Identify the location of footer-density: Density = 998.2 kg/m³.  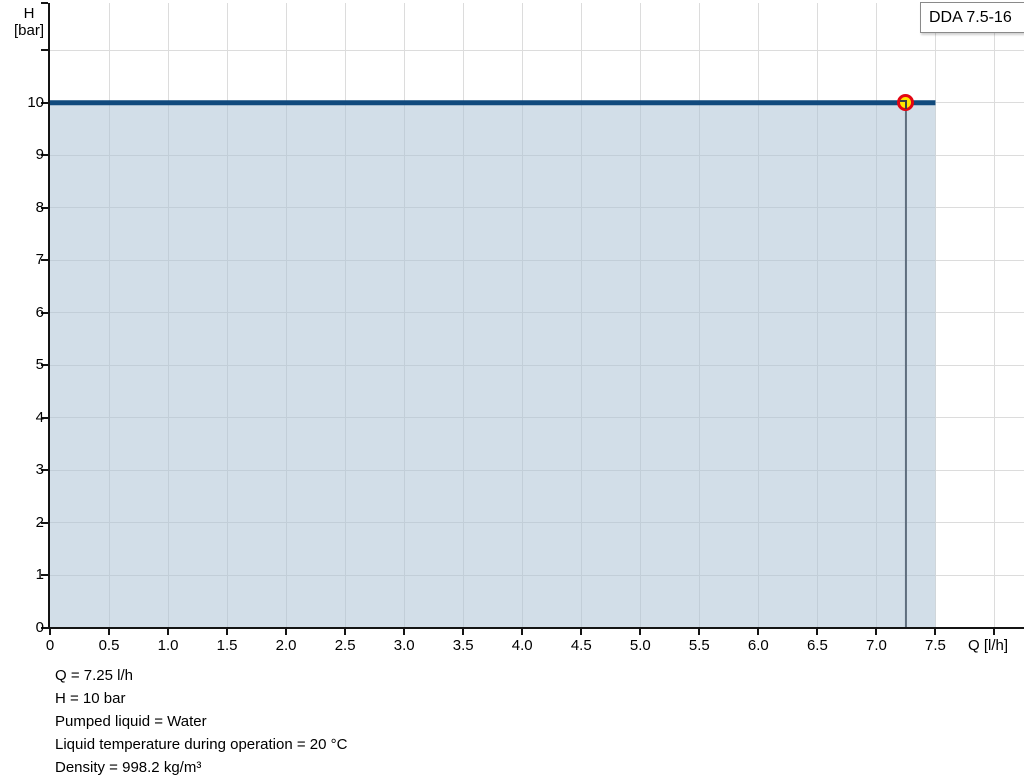
(128, 767).